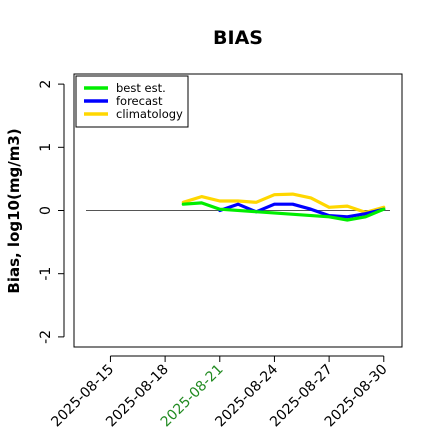 The width and height of the screenshot is (440, 444). What do you see at coordinates (46, 274) in the screenshot?
I see `y-tick-label: -1` at bounding box center [46, 274].